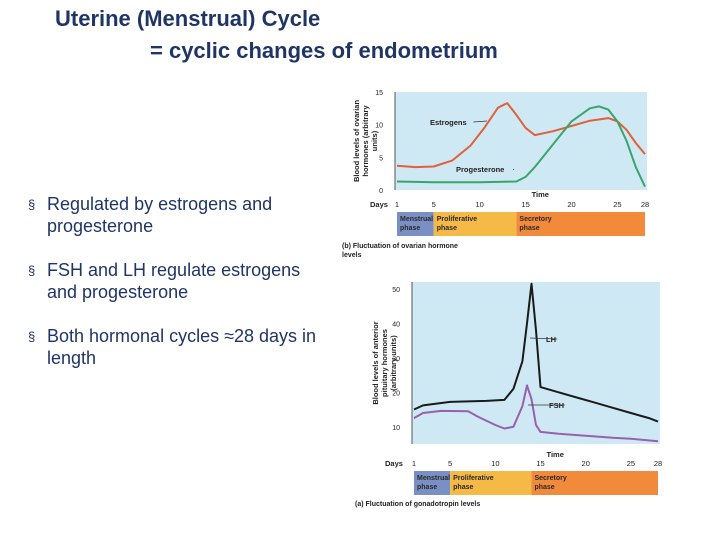 The width and height of the screenshot is (720, 540). What do you see at coordinates (160, 215) in the screenshot?
I see `bullet-text: Regulated by estrogens and progesterone` at bounding box center [160, 215].